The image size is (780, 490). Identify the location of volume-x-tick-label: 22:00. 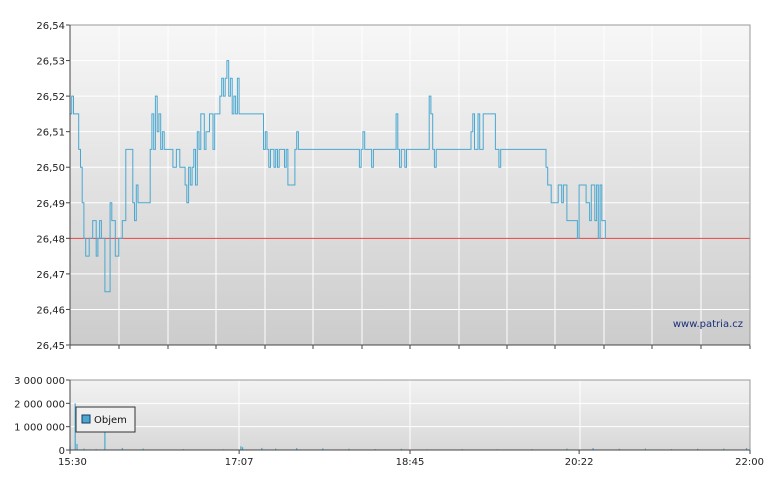
(749, 462).